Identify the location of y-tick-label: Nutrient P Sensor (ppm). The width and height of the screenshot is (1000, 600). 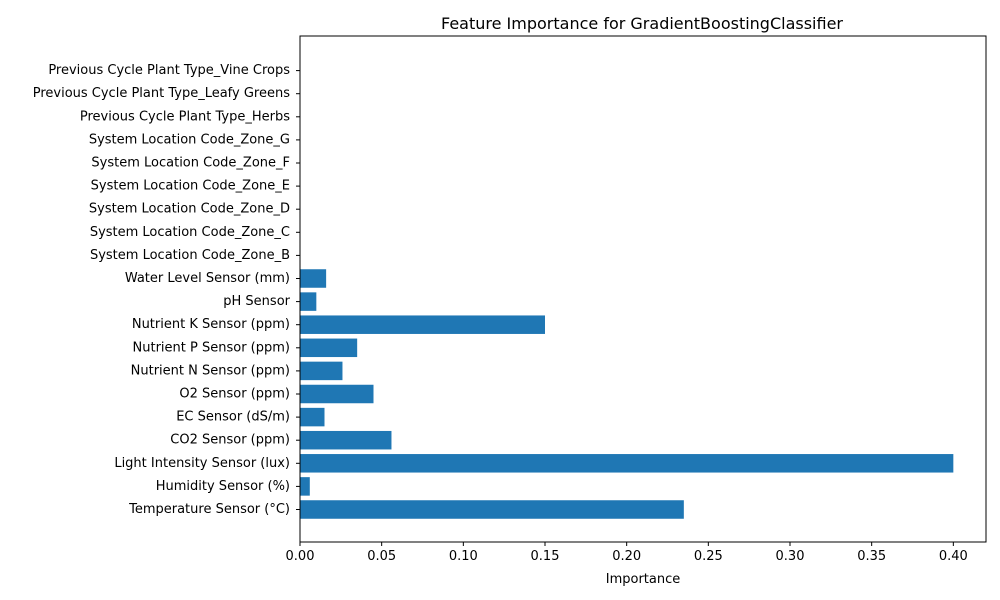
(211, 347).